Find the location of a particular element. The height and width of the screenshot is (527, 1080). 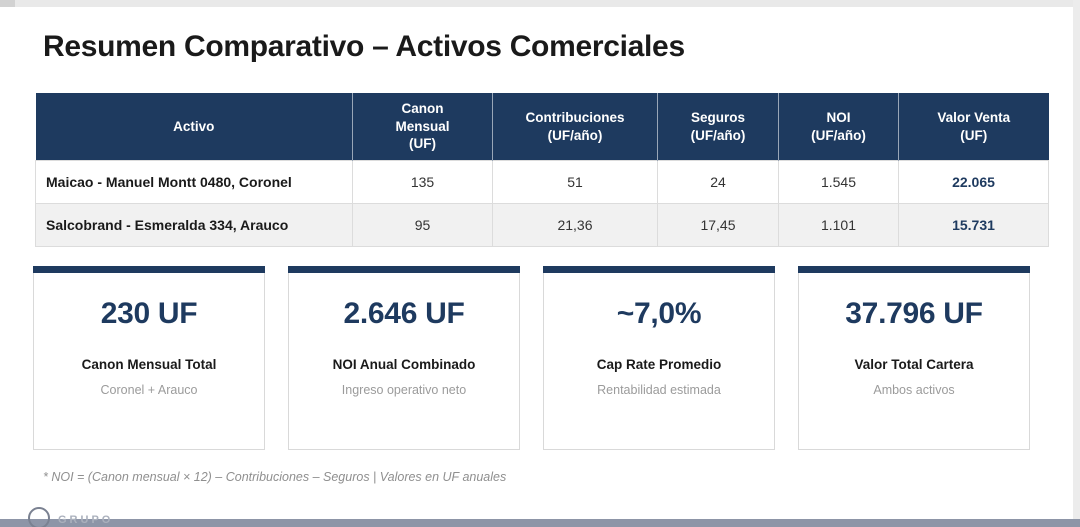

cell-contribuciones: 51 is located at coordinates (575, 182).